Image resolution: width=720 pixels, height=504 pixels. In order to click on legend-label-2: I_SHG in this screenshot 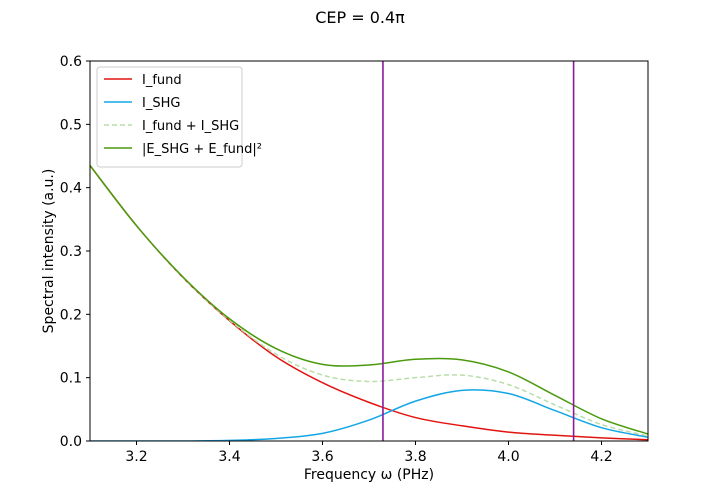, I will do `click(161, 103)`.